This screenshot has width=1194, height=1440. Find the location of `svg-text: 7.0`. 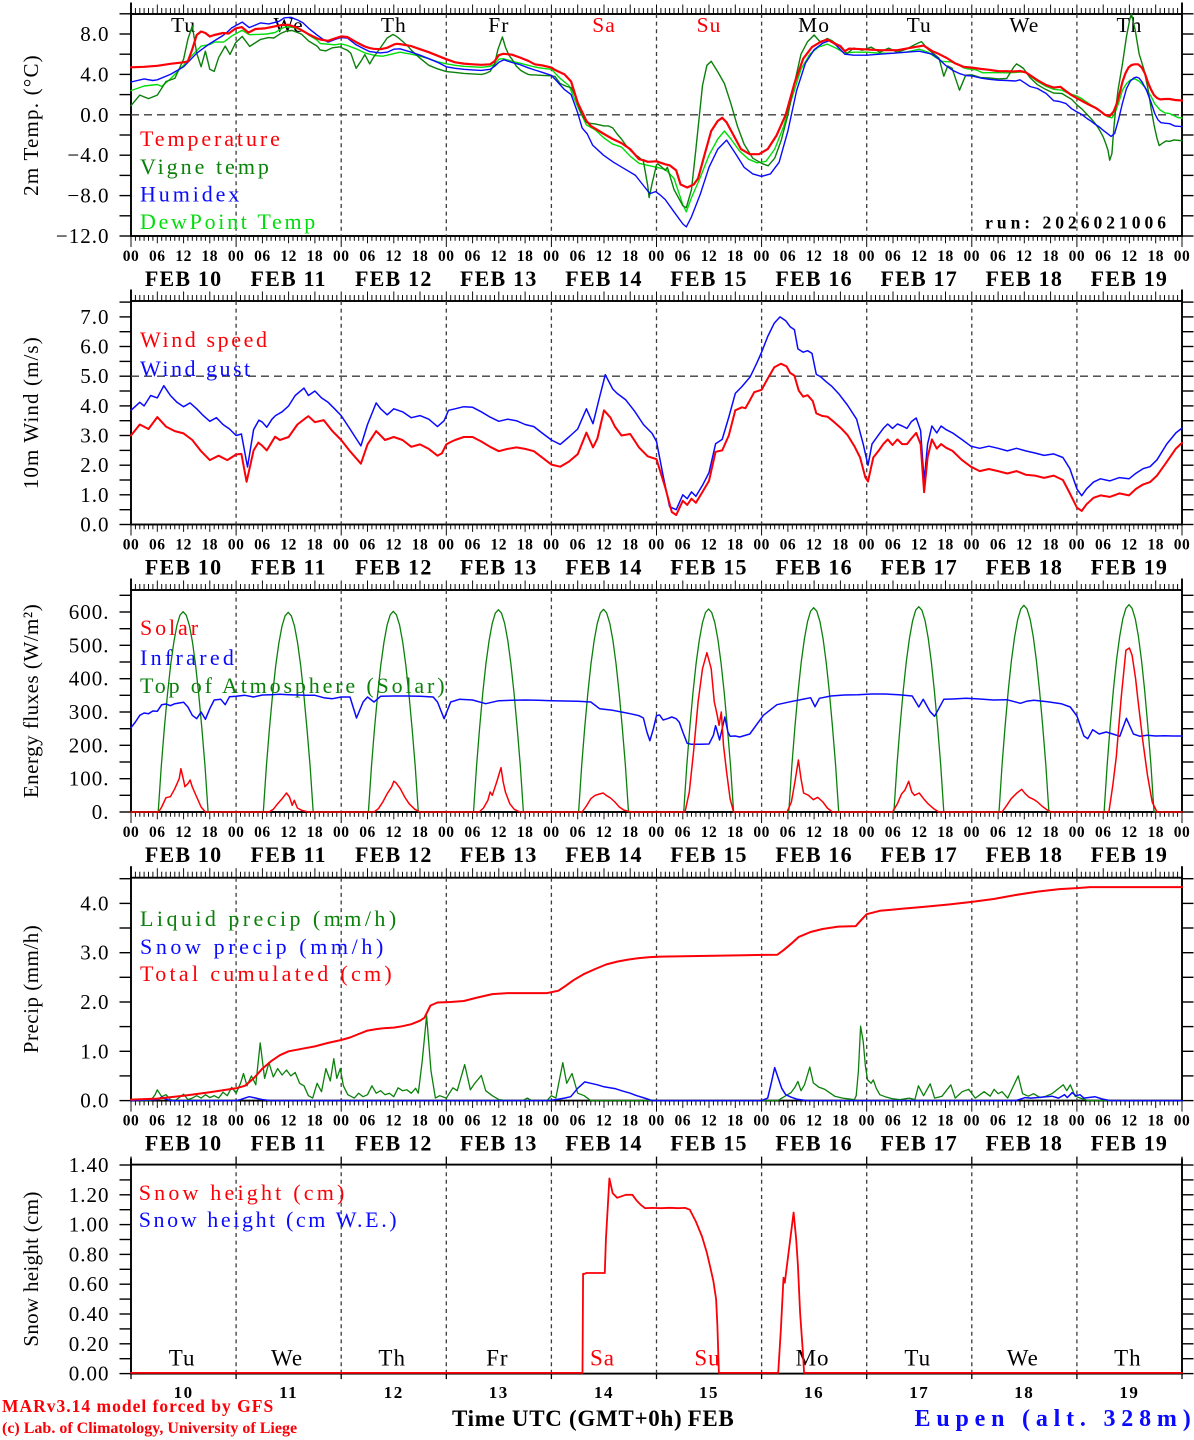

svg-text: 7.0 is located at coordinates (94, 317).